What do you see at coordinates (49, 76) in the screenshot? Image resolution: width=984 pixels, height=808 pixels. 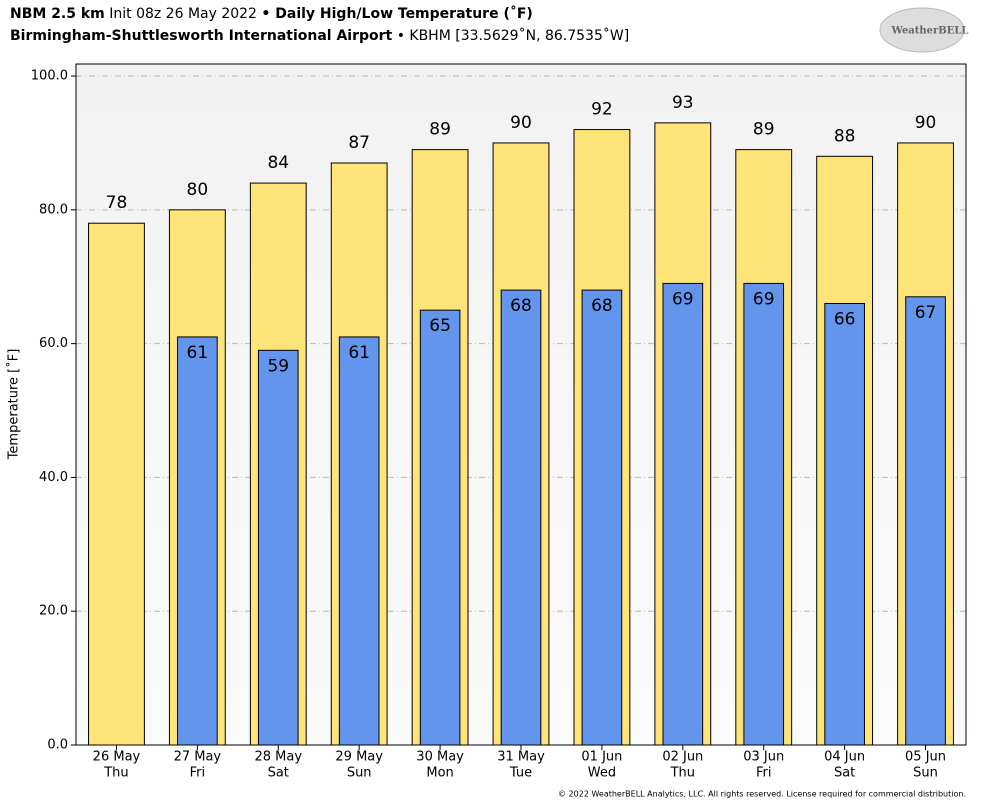 I see `y-tick-label: 100.0` at bounding box center [49, 76].